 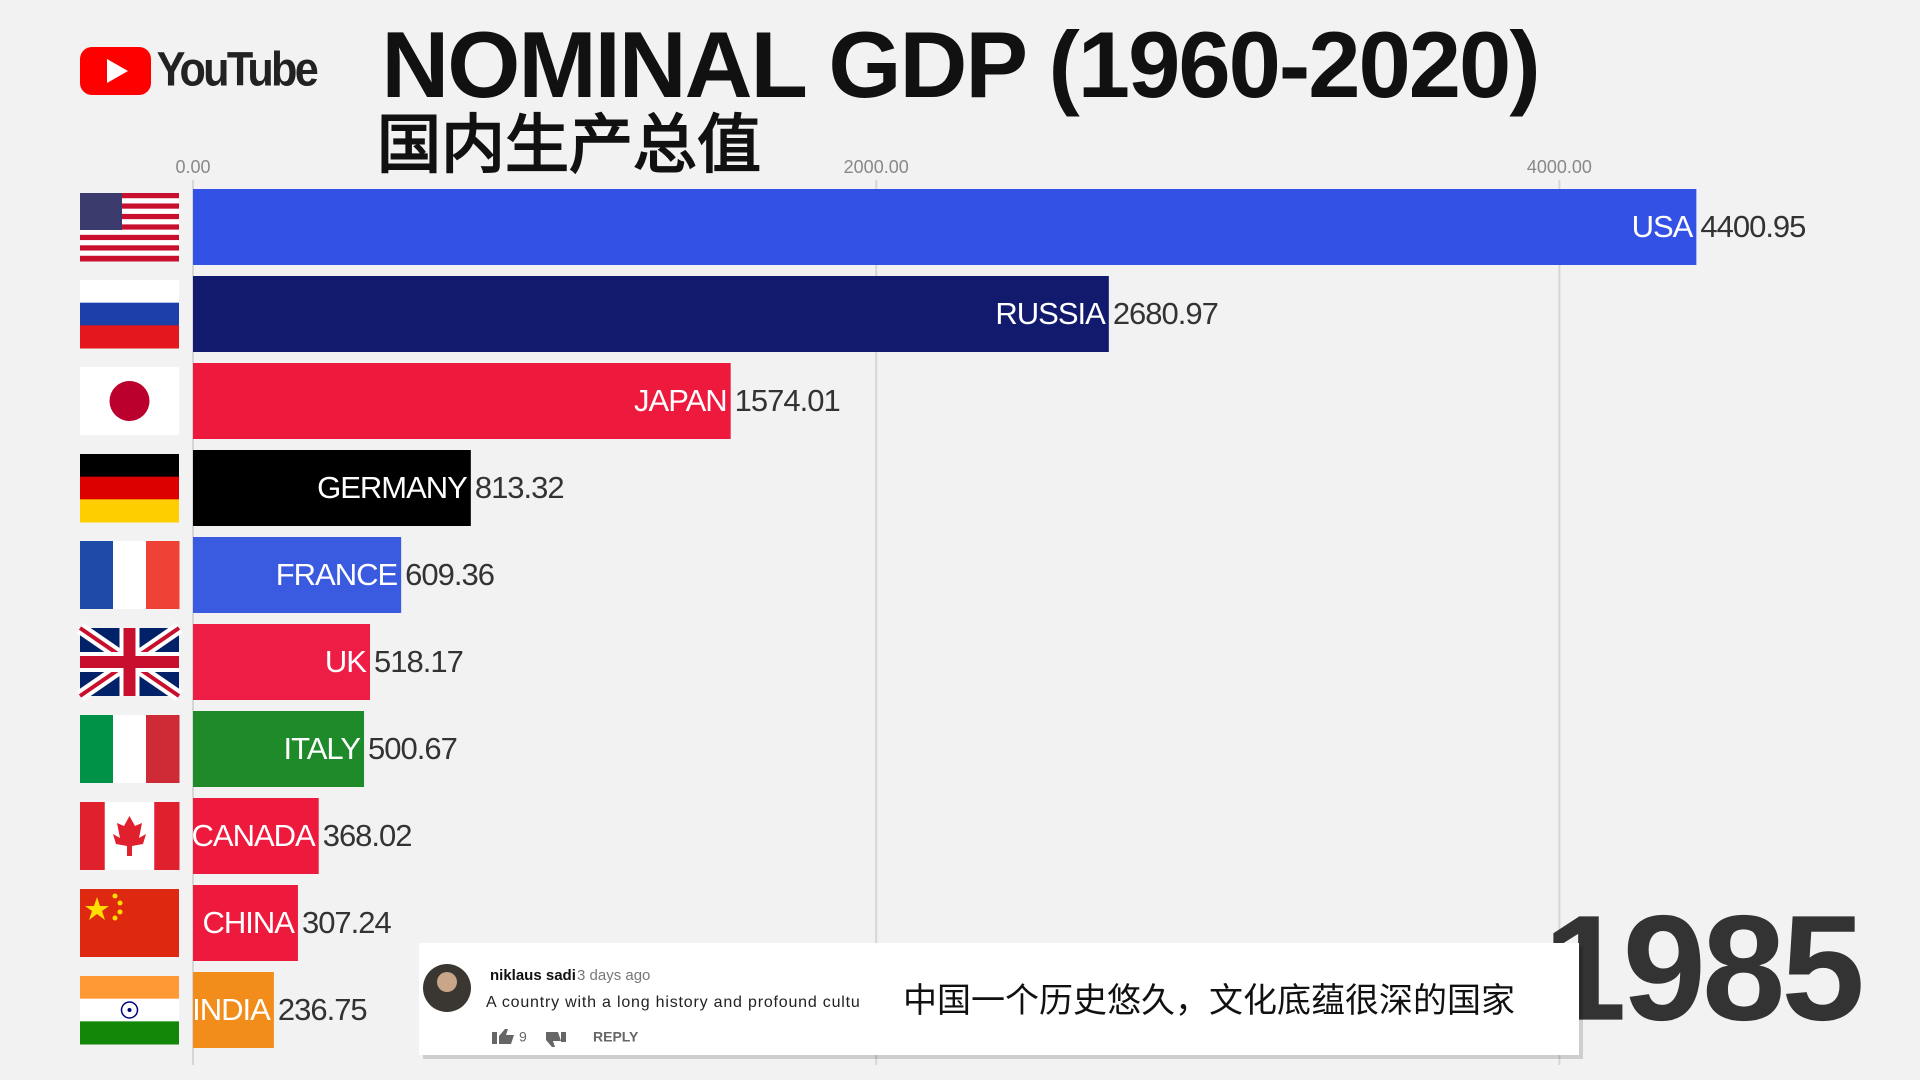 I want to click on bar-value-label: 2680.97, so click(x=1165, y=313).